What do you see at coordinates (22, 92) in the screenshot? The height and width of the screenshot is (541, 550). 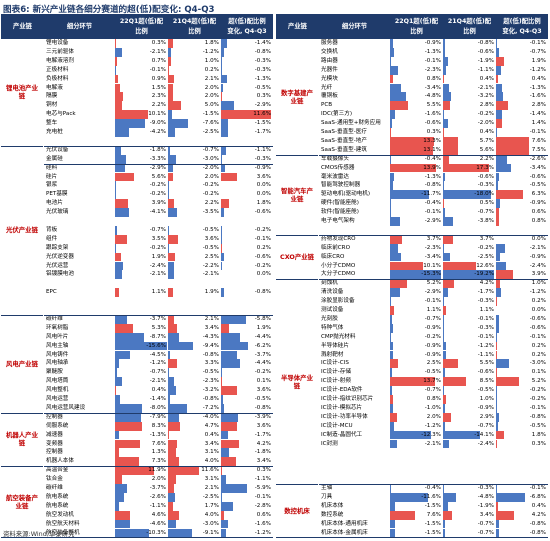 I see `industry-chain-label: 锂电池产业链` at bounding box center [22, 92].